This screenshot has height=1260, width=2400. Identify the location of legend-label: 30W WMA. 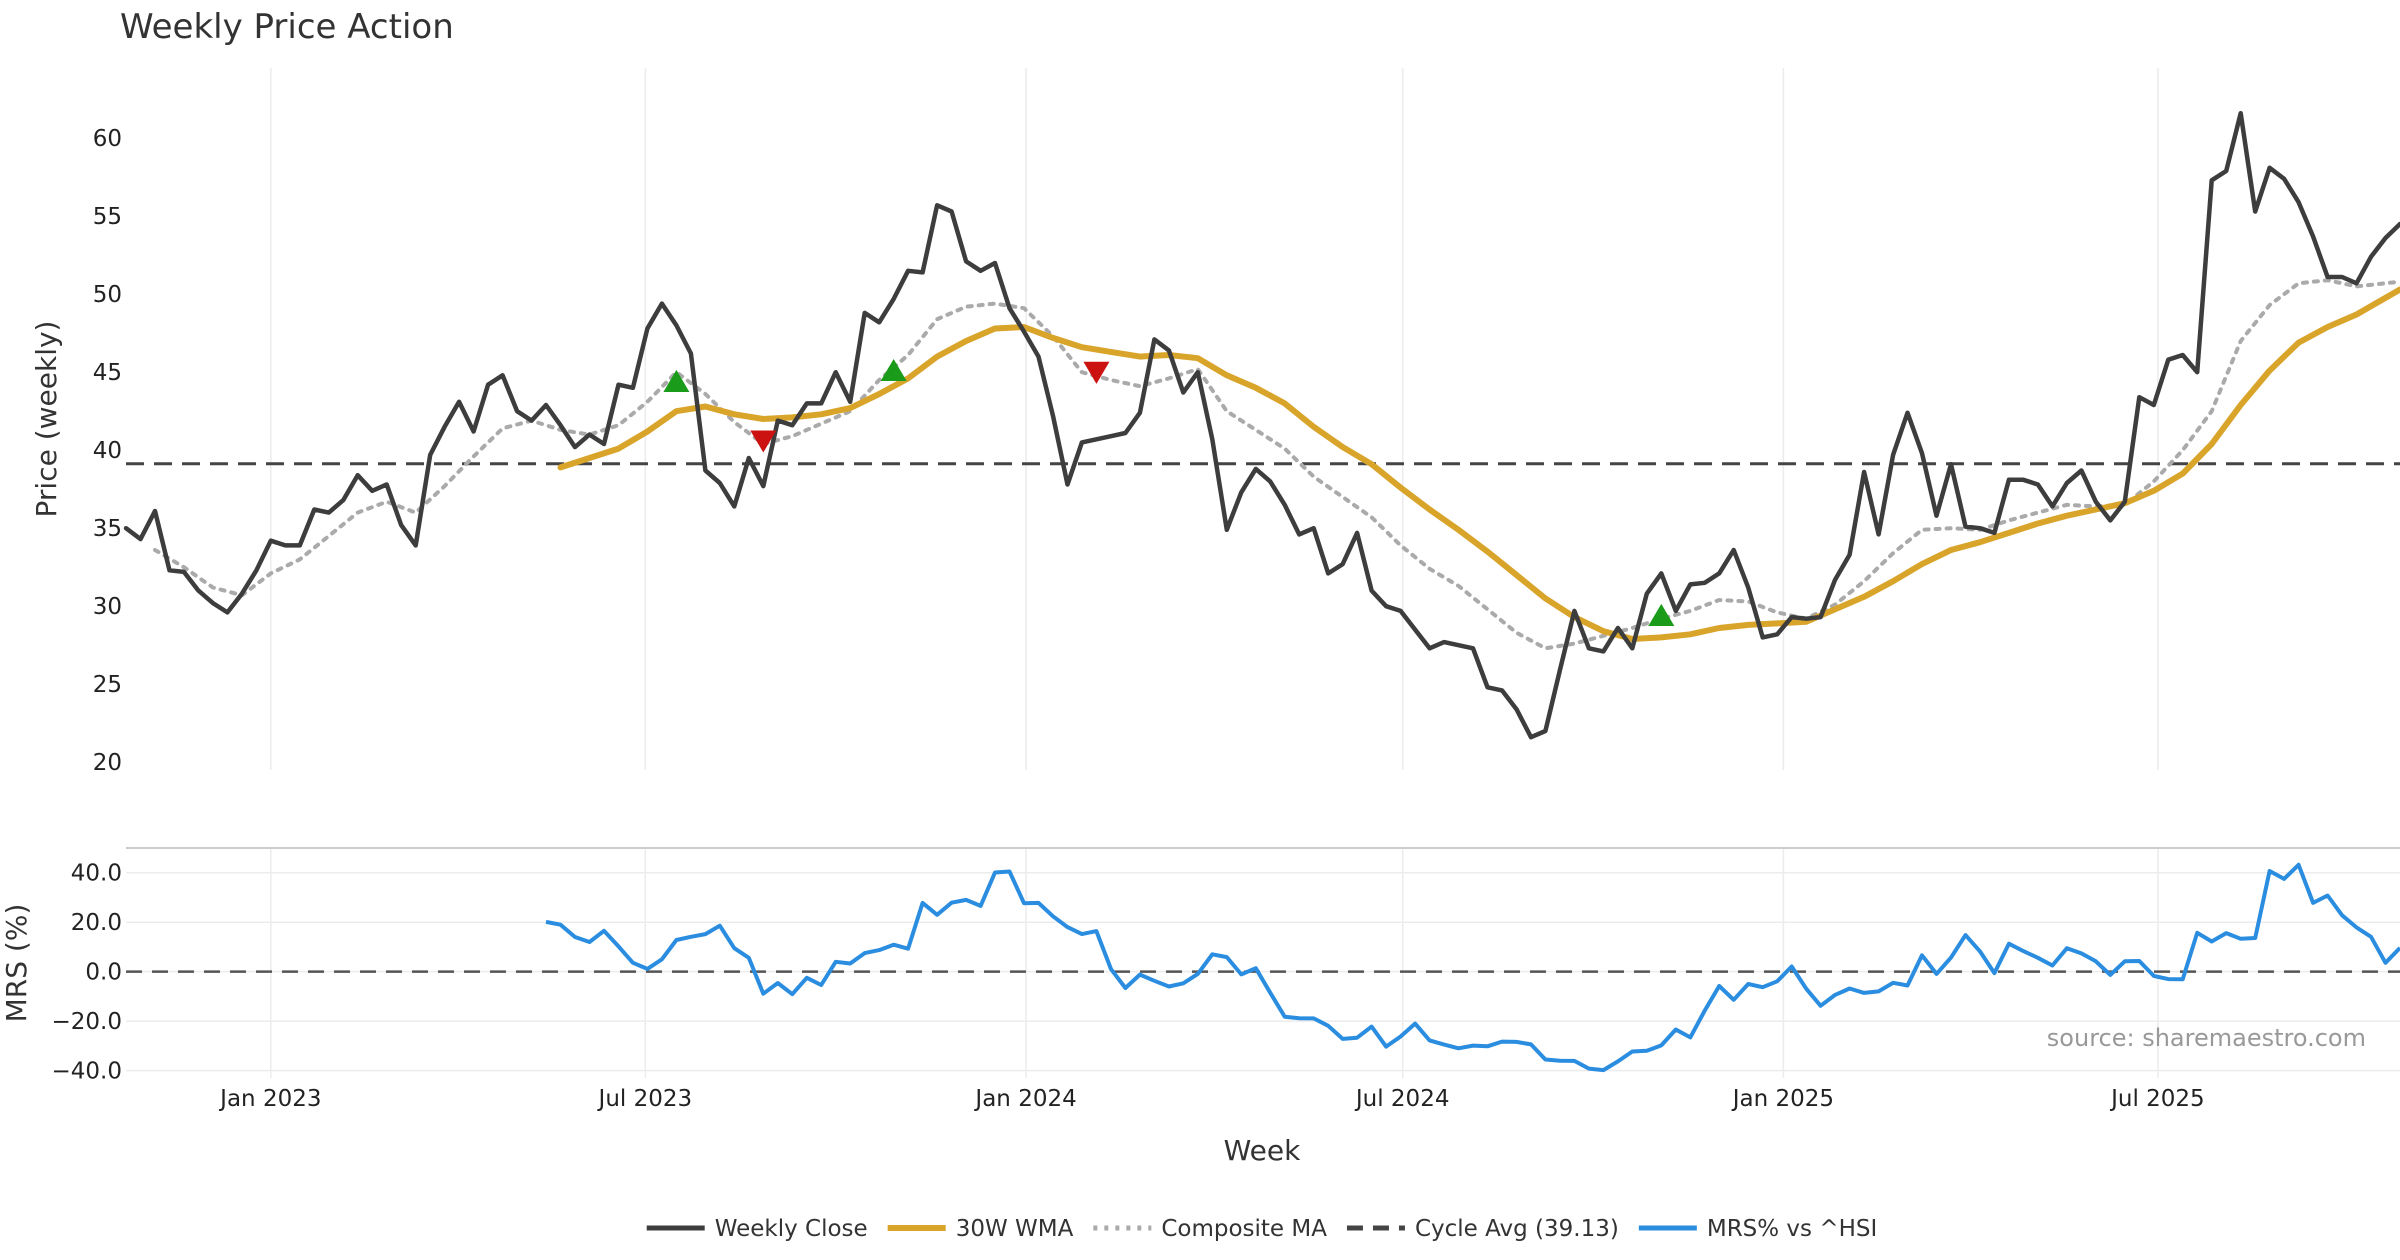
(1015, 1229).